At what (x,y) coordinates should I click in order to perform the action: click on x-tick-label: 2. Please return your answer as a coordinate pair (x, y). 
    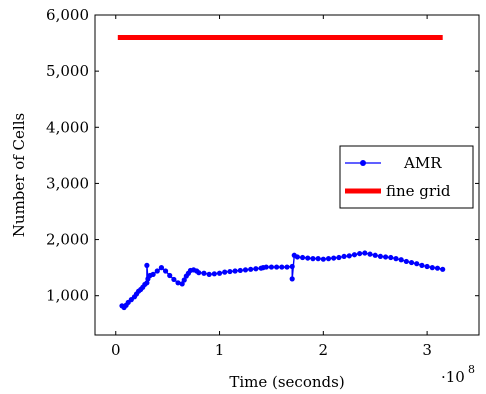
    Looking at the image, I should click on (324, 350).